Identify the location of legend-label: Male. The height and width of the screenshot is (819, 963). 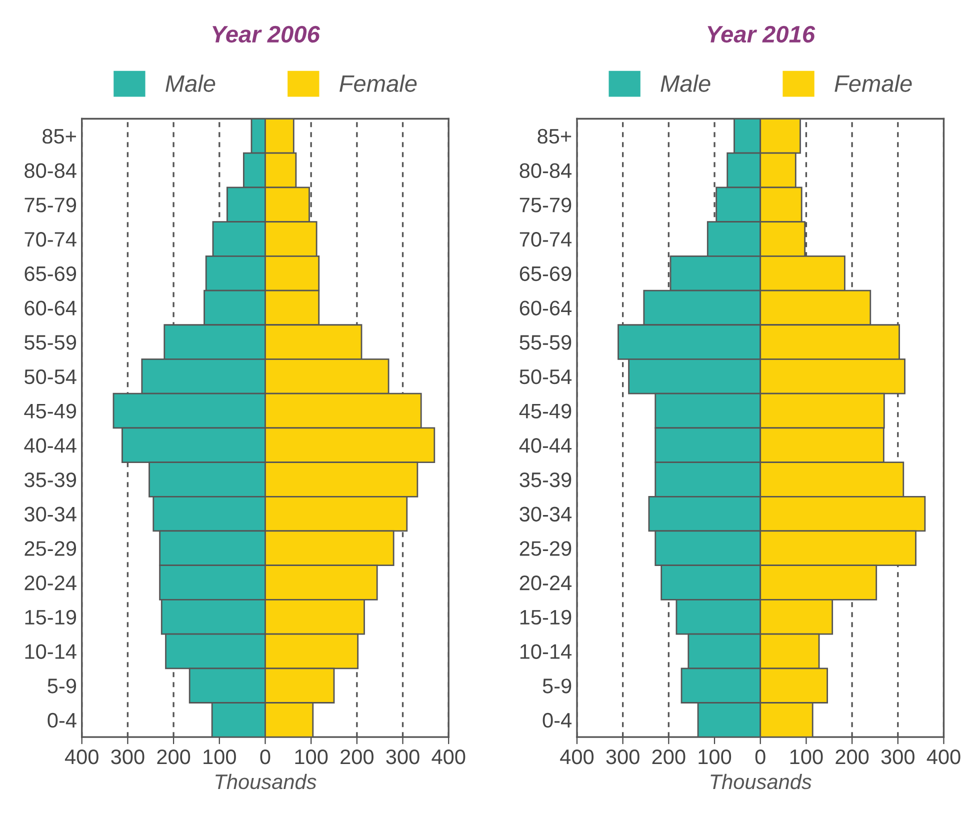
(191, 83).